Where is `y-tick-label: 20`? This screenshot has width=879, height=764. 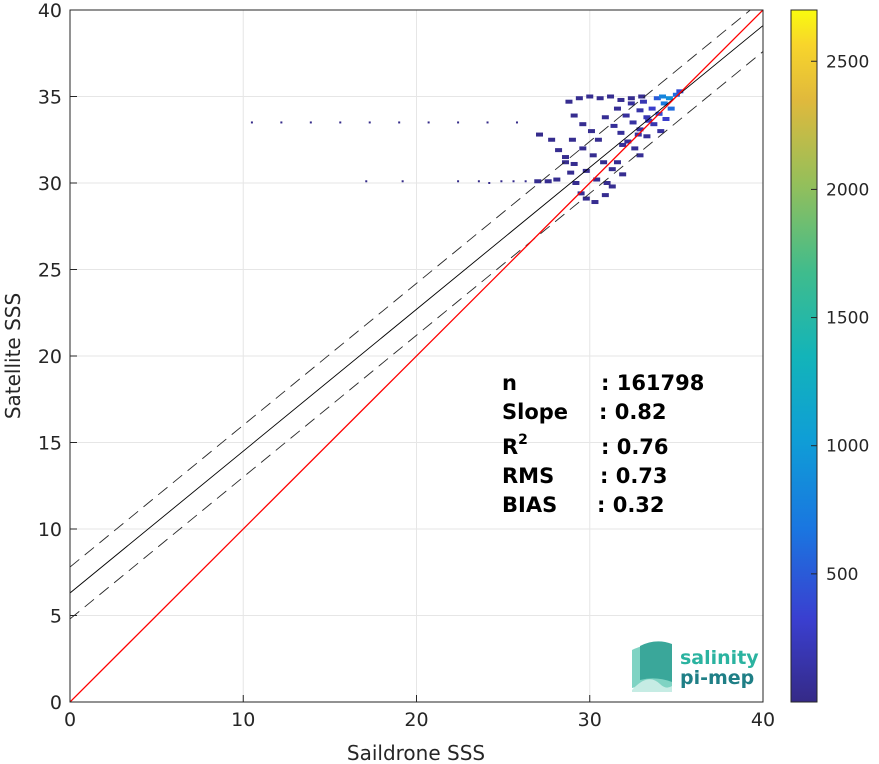
y-tick-label: 20 is located at coordinates (50, 357).